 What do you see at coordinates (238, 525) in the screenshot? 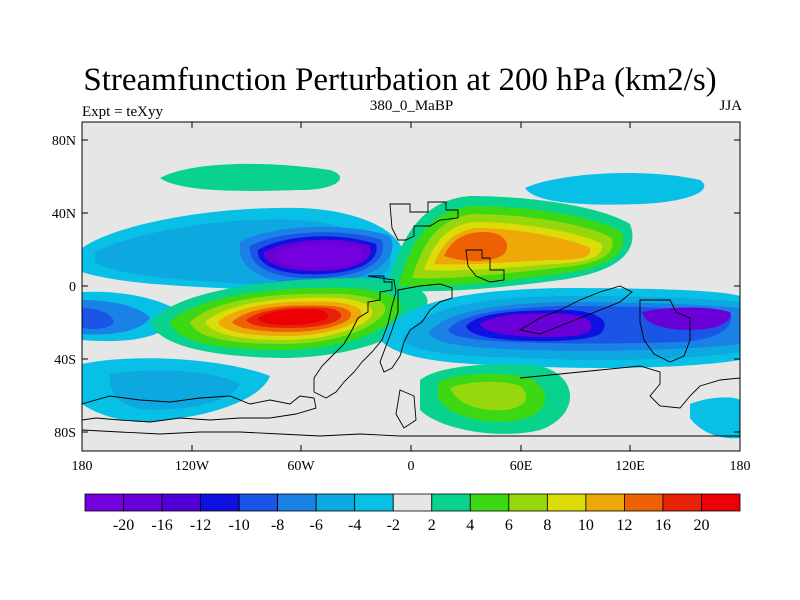
I see `colorbar-label: -10` at bounding box center [238, 525].